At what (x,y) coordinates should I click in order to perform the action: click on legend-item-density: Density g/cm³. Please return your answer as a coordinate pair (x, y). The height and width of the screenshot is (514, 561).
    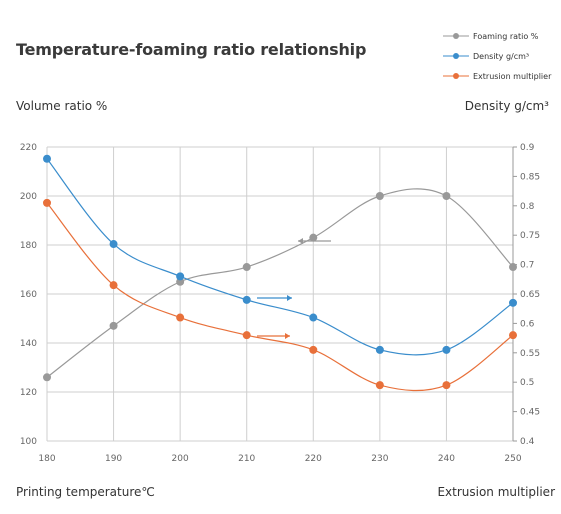
    Looking at the image, I should click on (497, 56).